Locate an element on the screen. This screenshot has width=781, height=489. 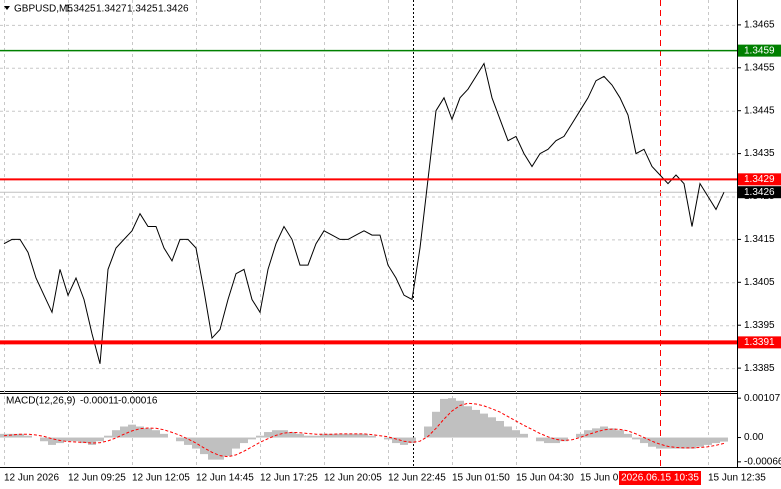
y-tick-label: 0.00107 is located at coordinates (762, 398).